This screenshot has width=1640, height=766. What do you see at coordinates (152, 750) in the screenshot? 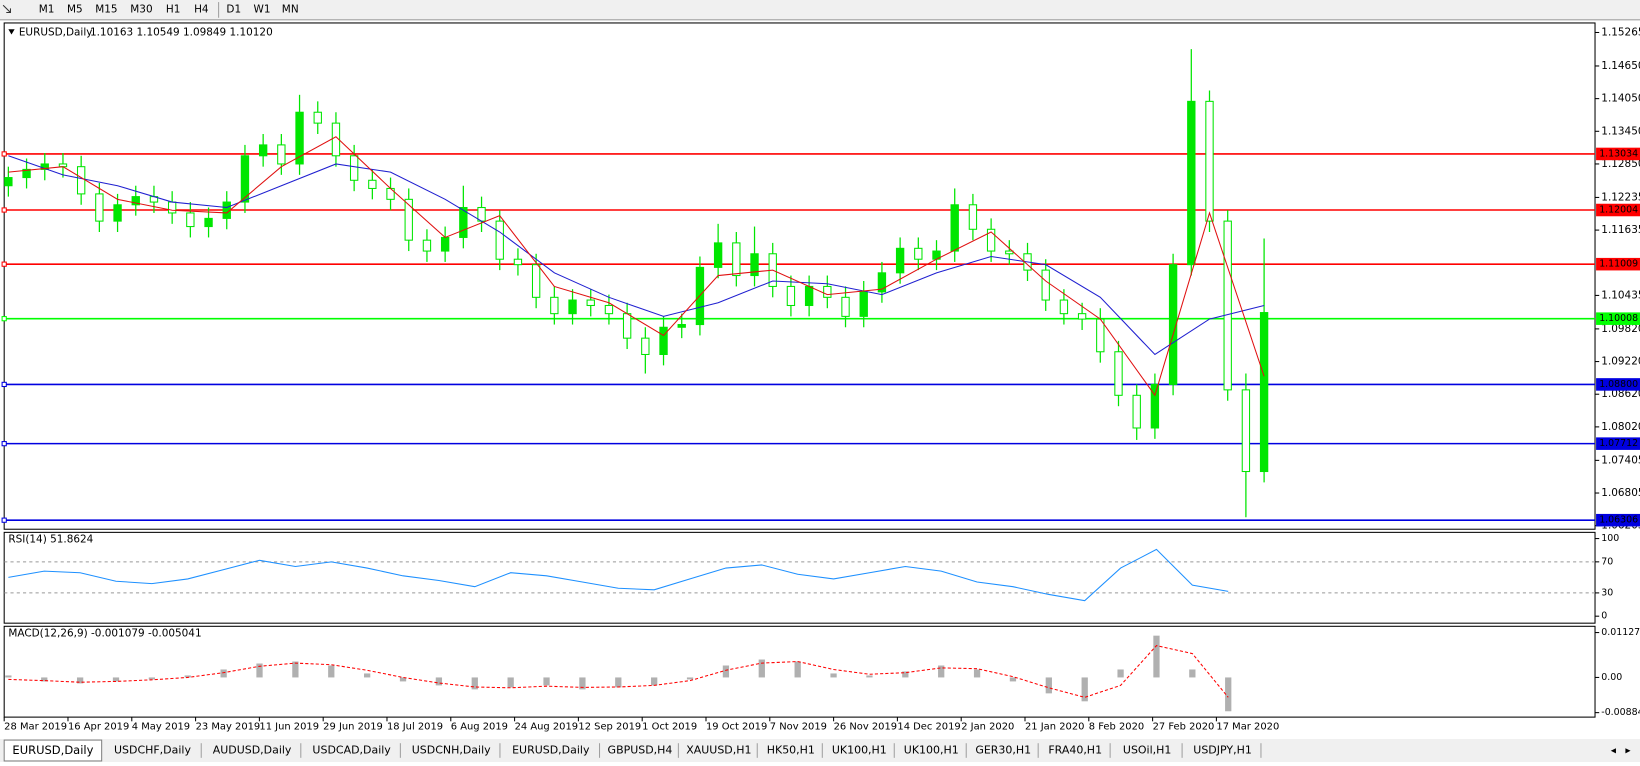
I see `tab: USDCHF,Daily` at bounding box center [152, 750].